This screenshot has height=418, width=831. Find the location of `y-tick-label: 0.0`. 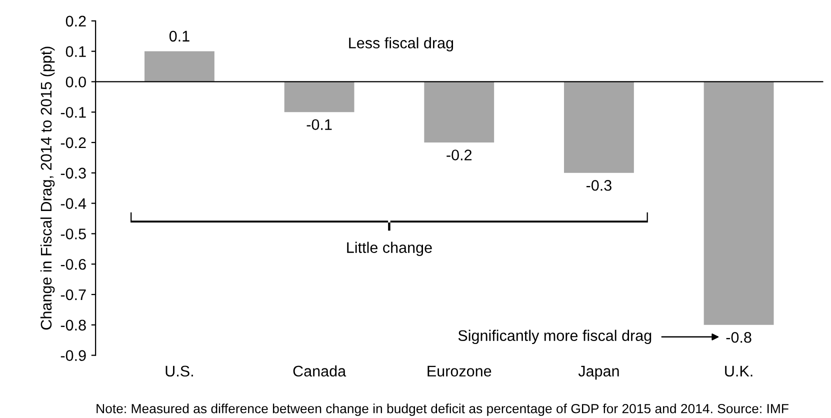

y-tick-label: 0.0 is located at coordinates (76, 82).